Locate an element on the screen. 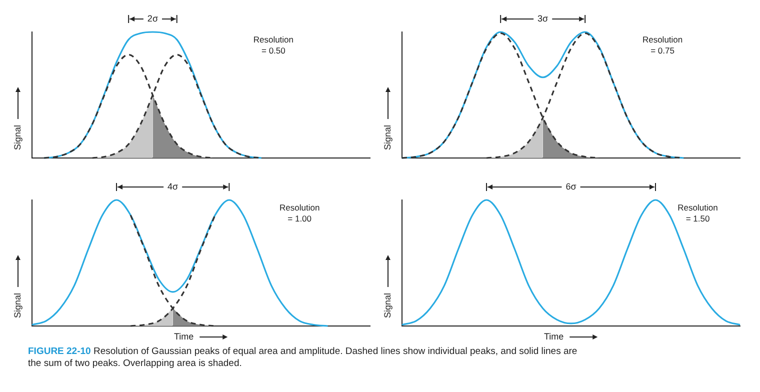 The image size is (760, 392). annotation: Resolution = 1.50 is located at coordinates (698, 213).